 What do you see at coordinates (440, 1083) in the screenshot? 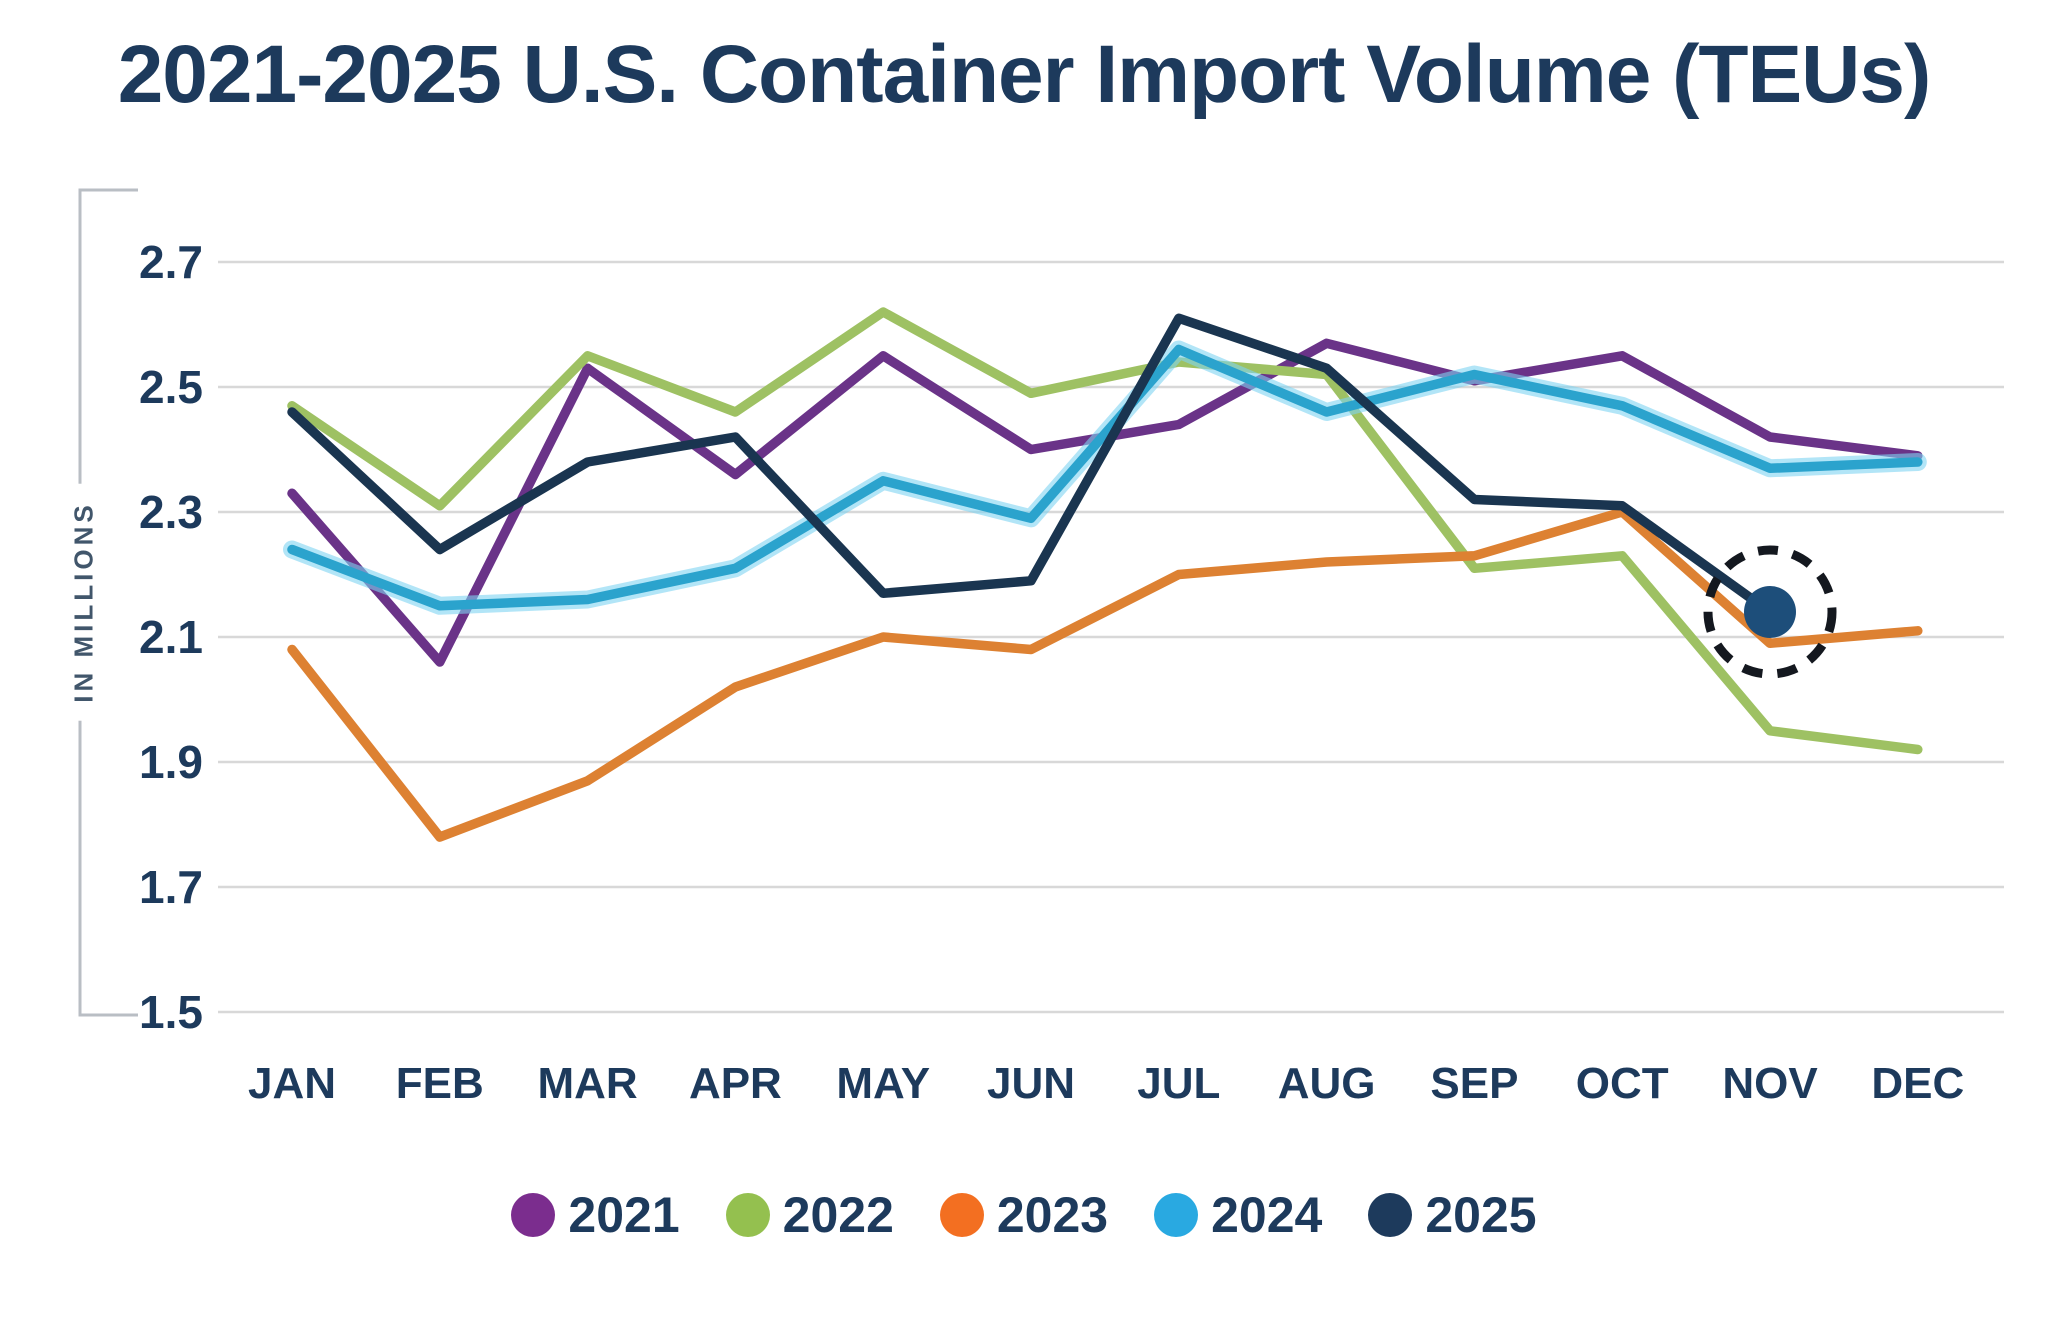
I see `x-tick-label-feb: FEB` at bounding box center [440, 1083].